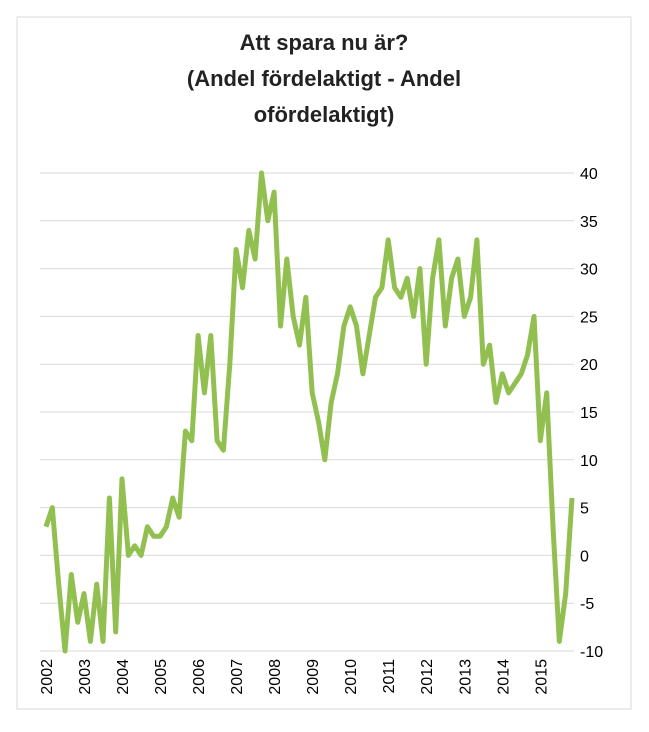 Image resolution: width=649 pixels, height=732 pixels. What do you see at coordinates (589, 174) in the screenshot?
I see `y-tick-label: 40` at bounding box center [589, 174].